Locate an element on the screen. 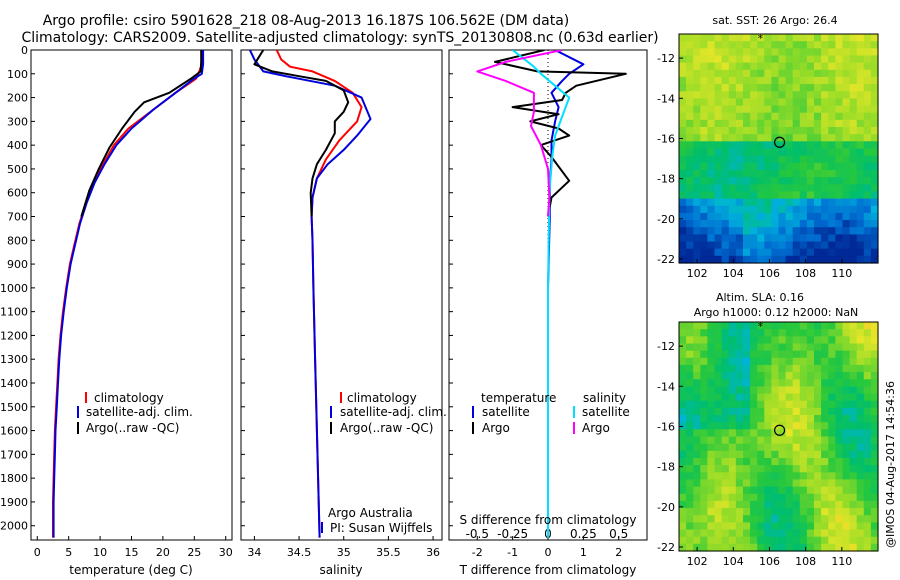 The height and width of the screenshot is (580, 900). temperature-tick-label: 20 is located at coordinates (163, 552).